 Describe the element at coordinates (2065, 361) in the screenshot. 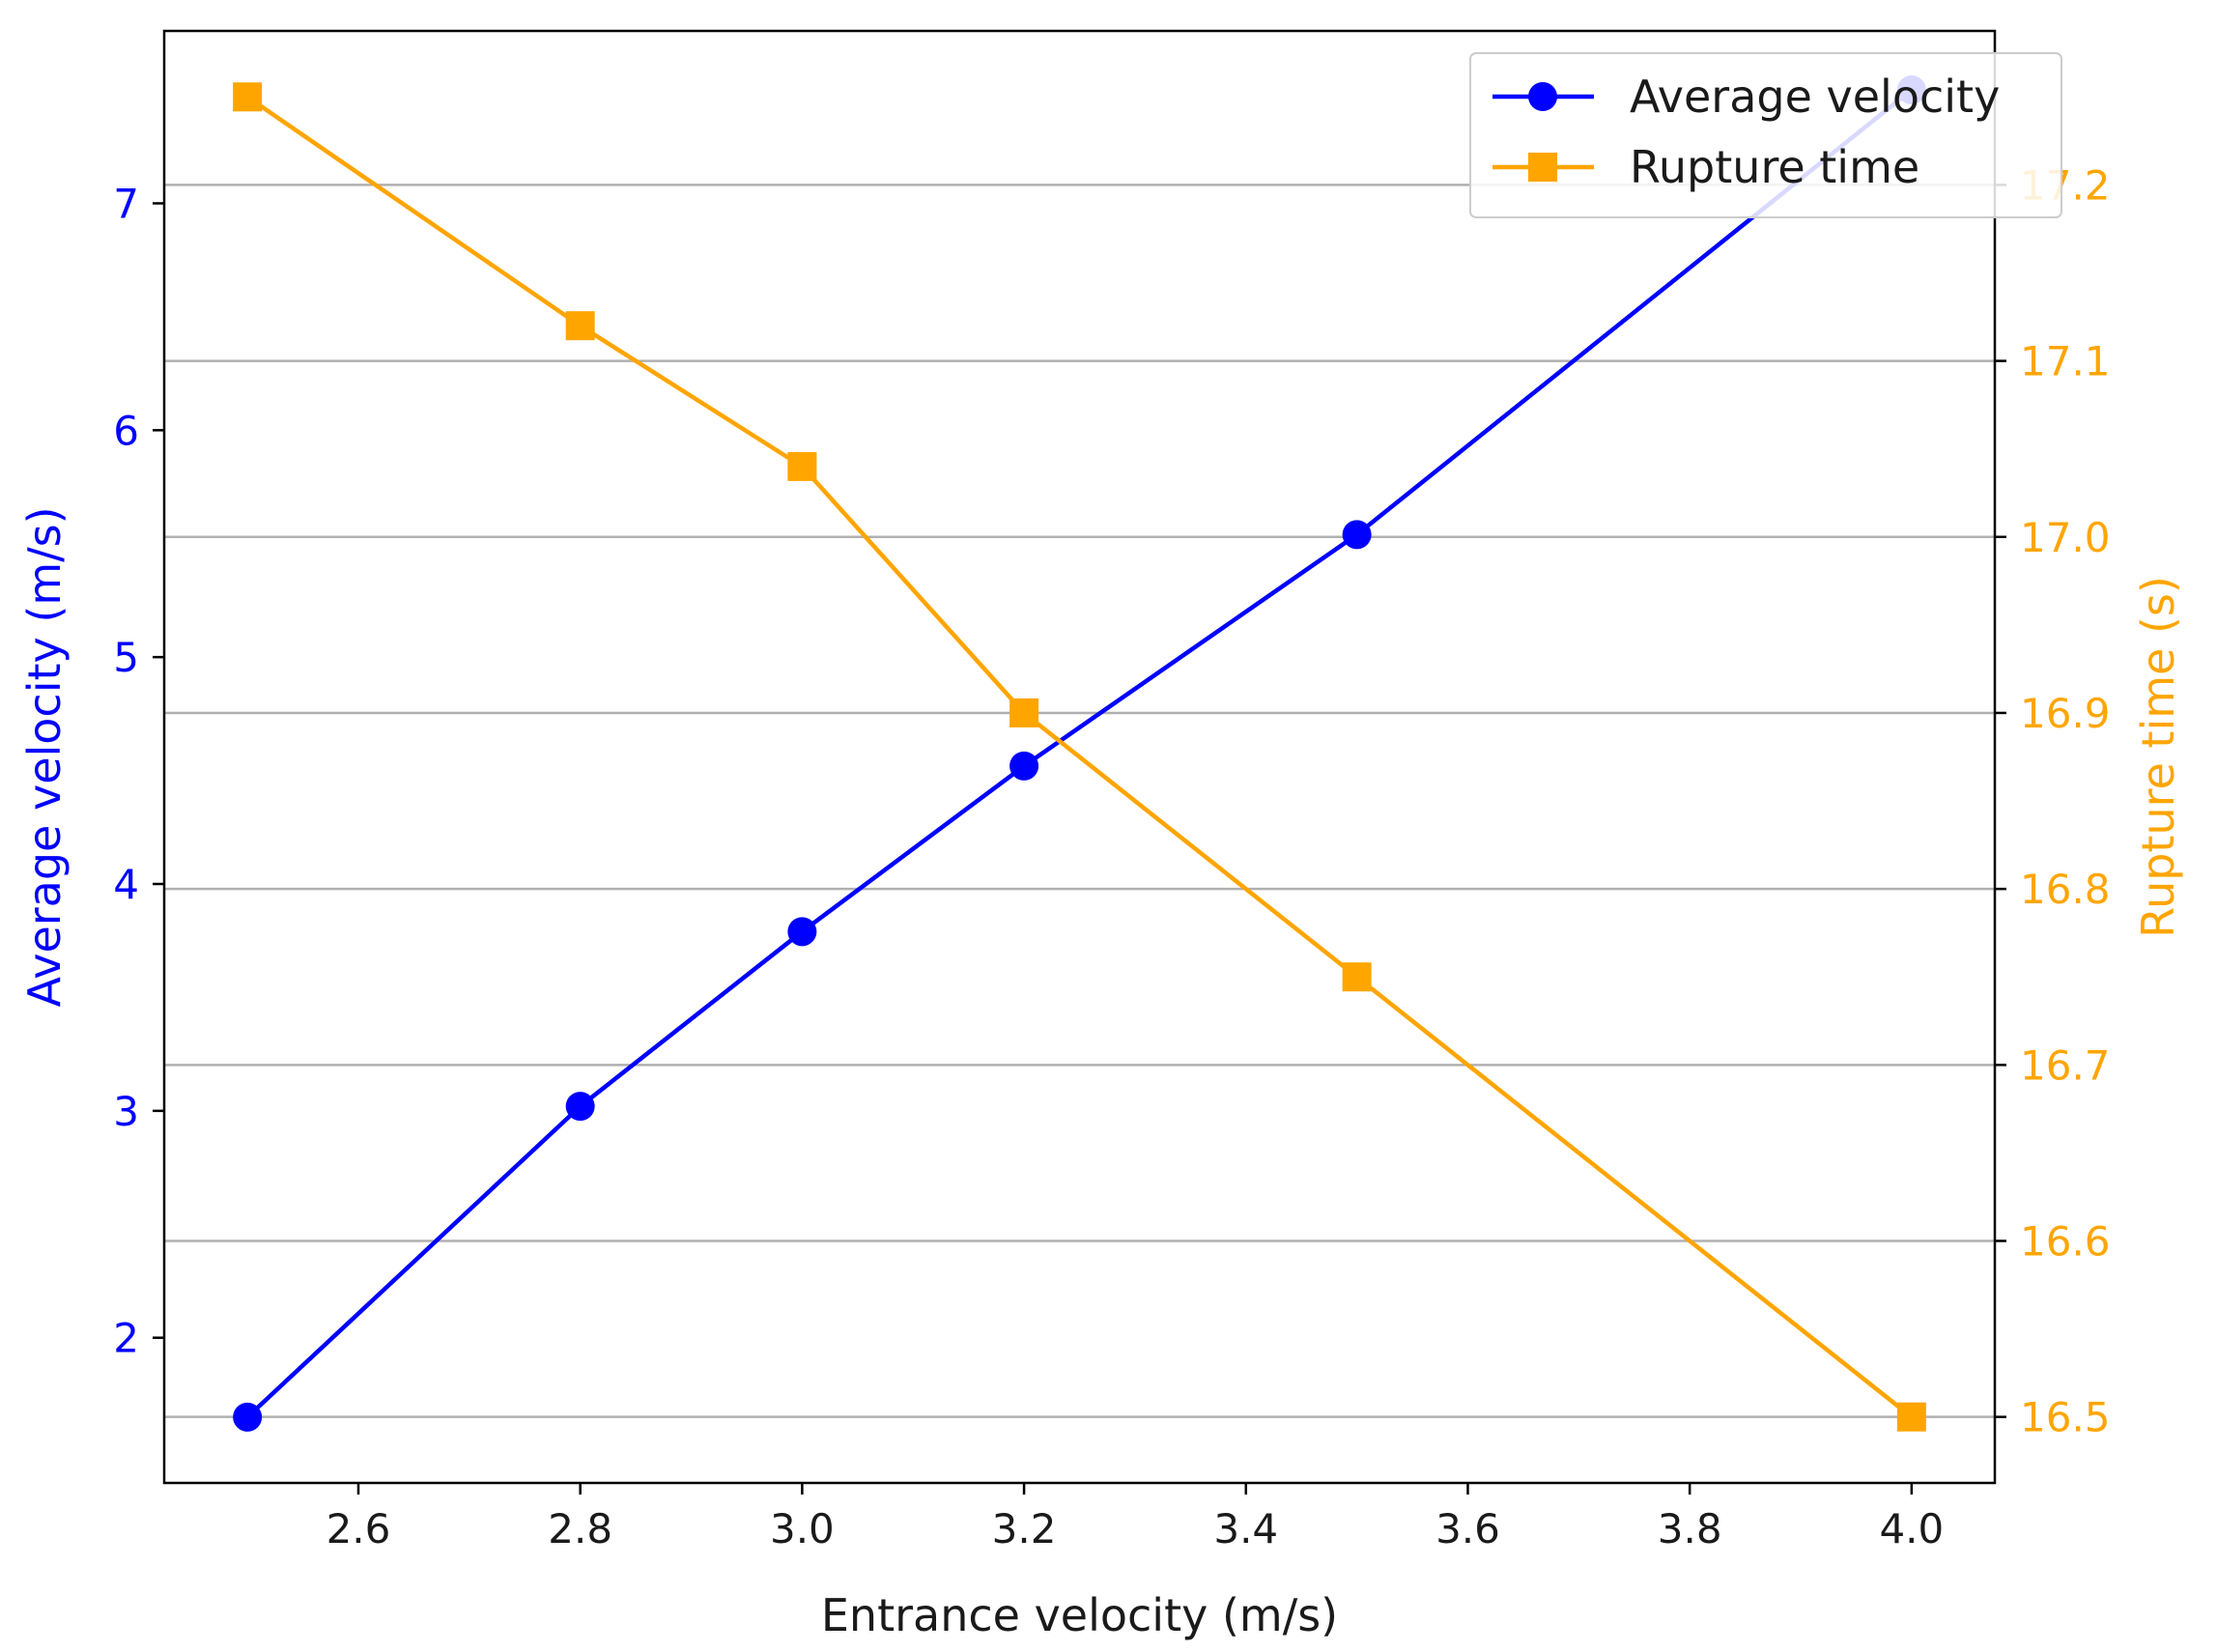

I see `y-right-tick-label-6: 17.1` at that location.